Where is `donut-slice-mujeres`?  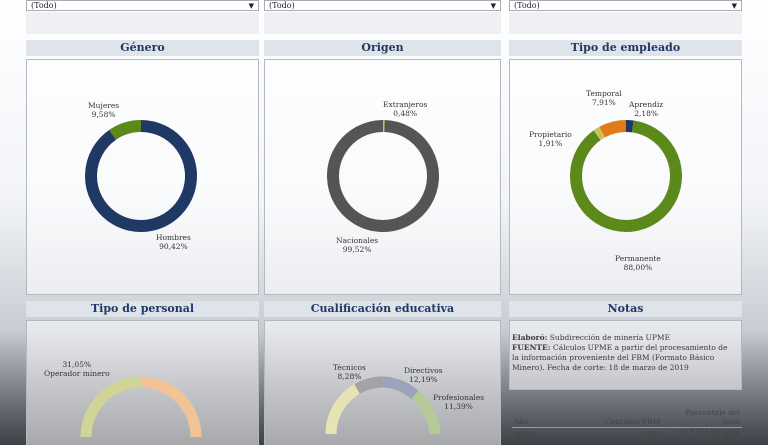 donut-slice-mujeres is located at coordinates (125, 130).